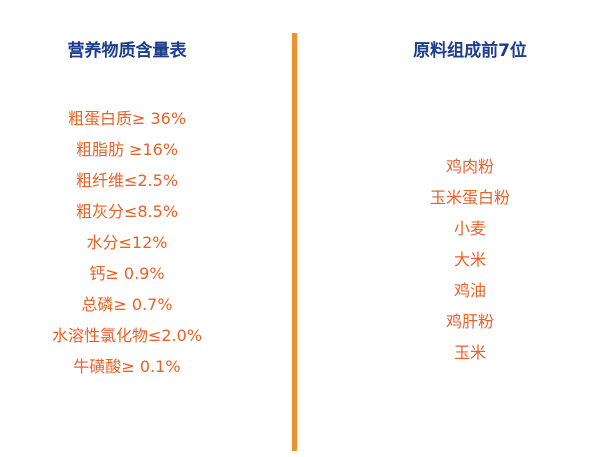 The width and height of the screenshot is (600, 457). I want to click on ingredient-item: 鸡肝粉, so click(469, 321).